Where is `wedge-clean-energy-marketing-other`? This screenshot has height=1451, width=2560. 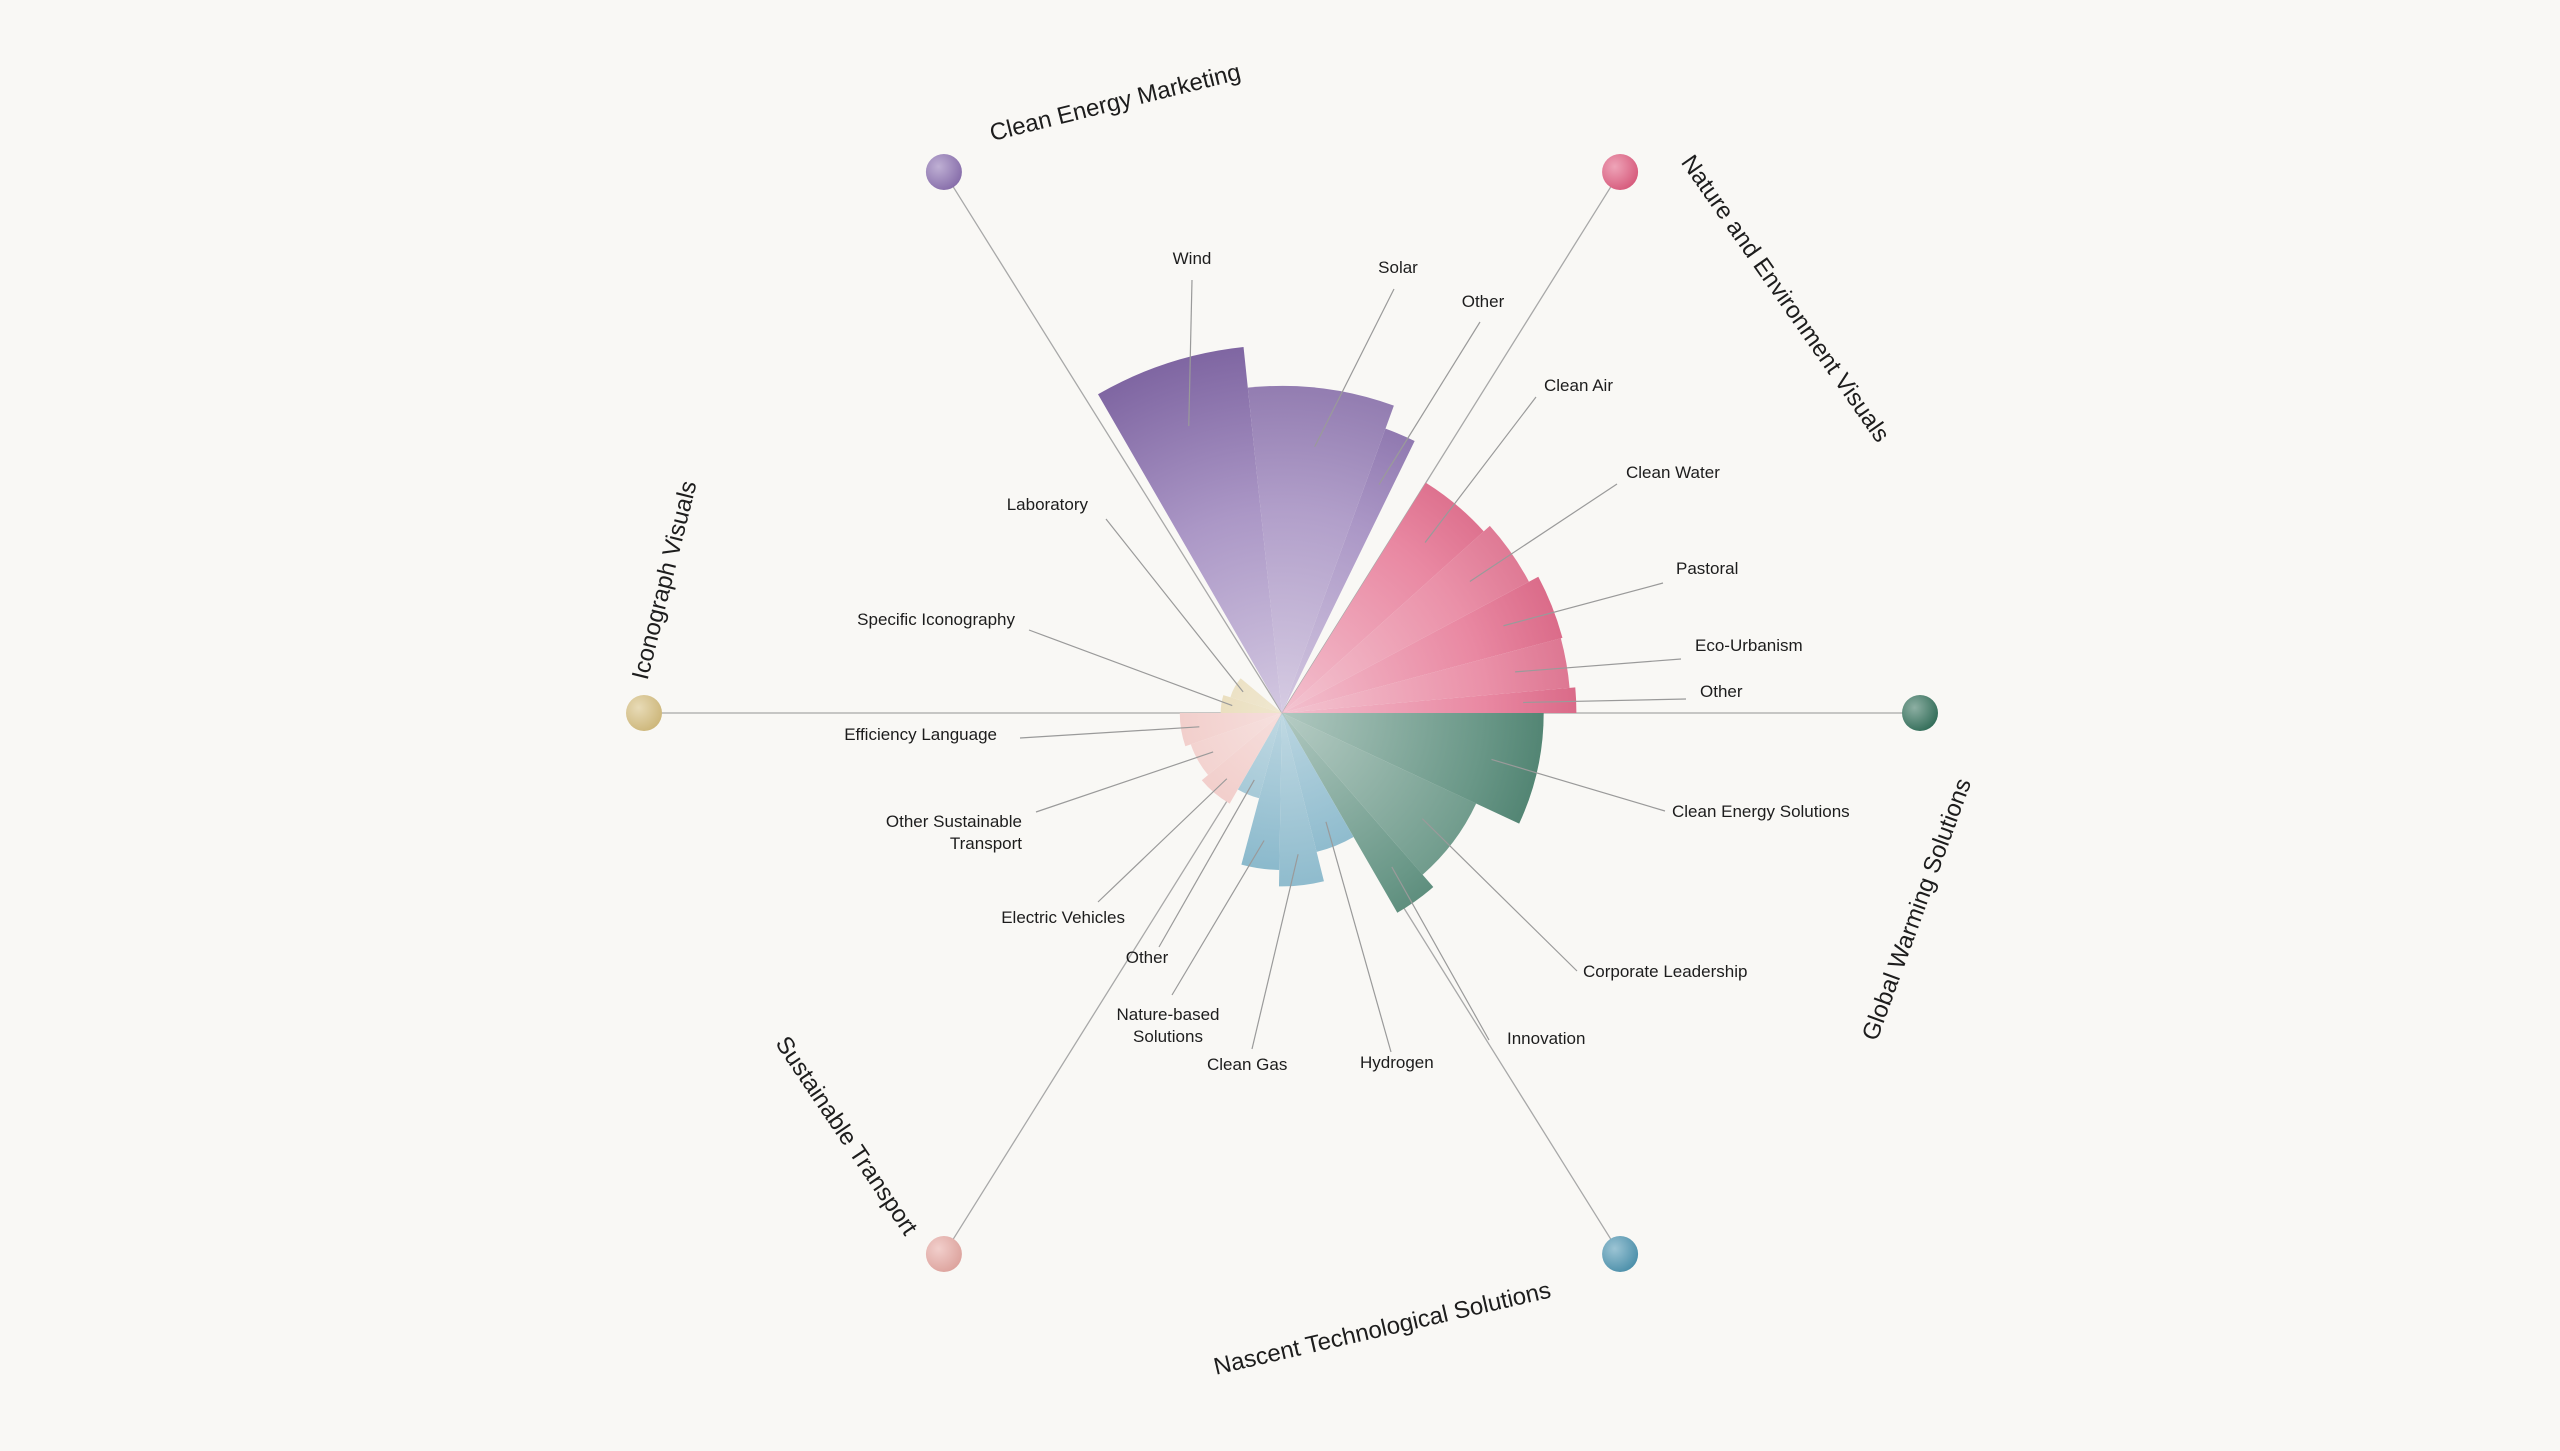
wedge-clean-energy-marketing-other is located at coordinates (1348, 570).